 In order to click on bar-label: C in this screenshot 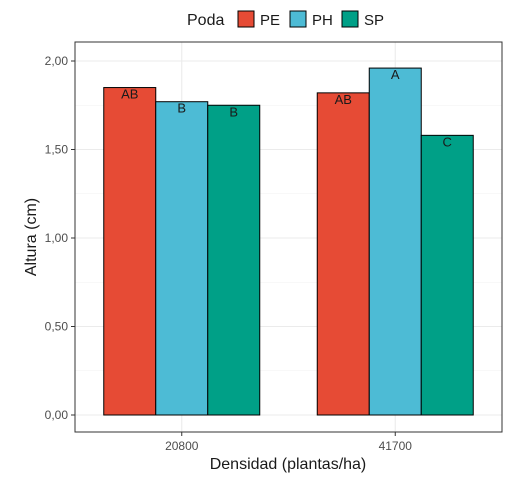, I will do `click(447, 141)`.